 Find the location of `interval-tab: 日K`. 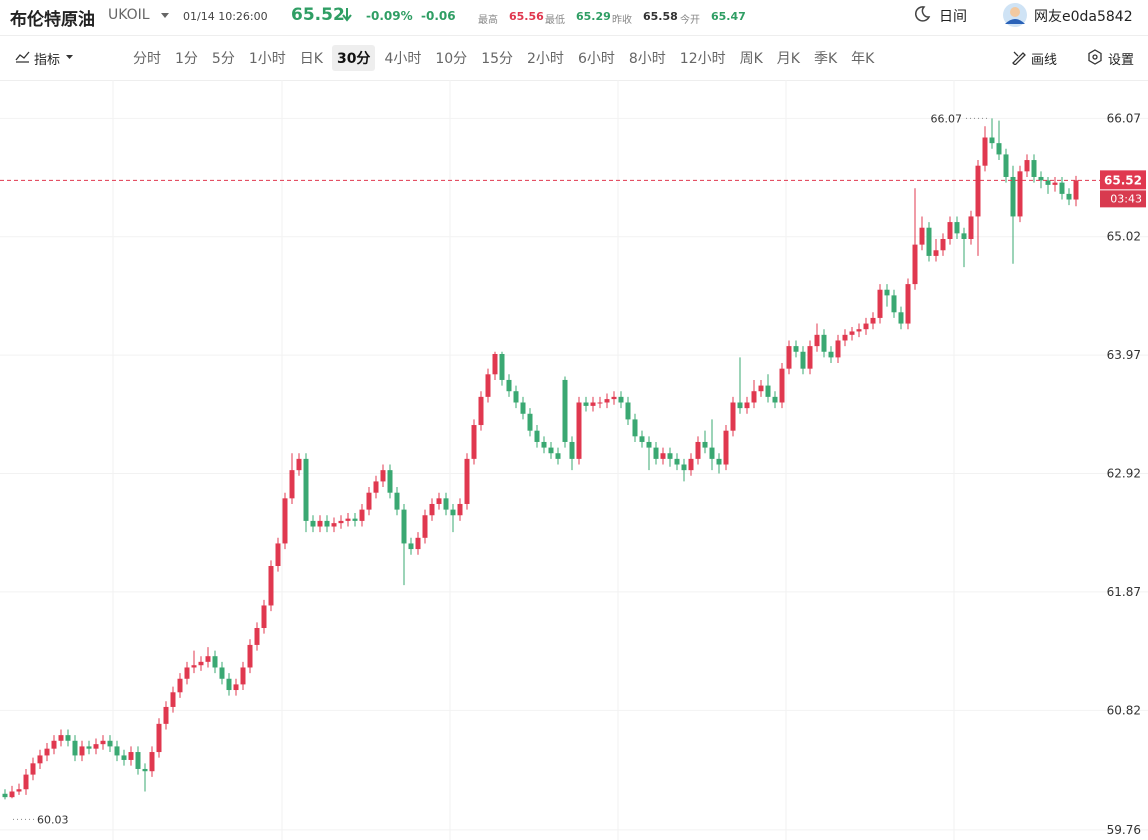

interval-tab: 日K is located at coordinates (311, 59).